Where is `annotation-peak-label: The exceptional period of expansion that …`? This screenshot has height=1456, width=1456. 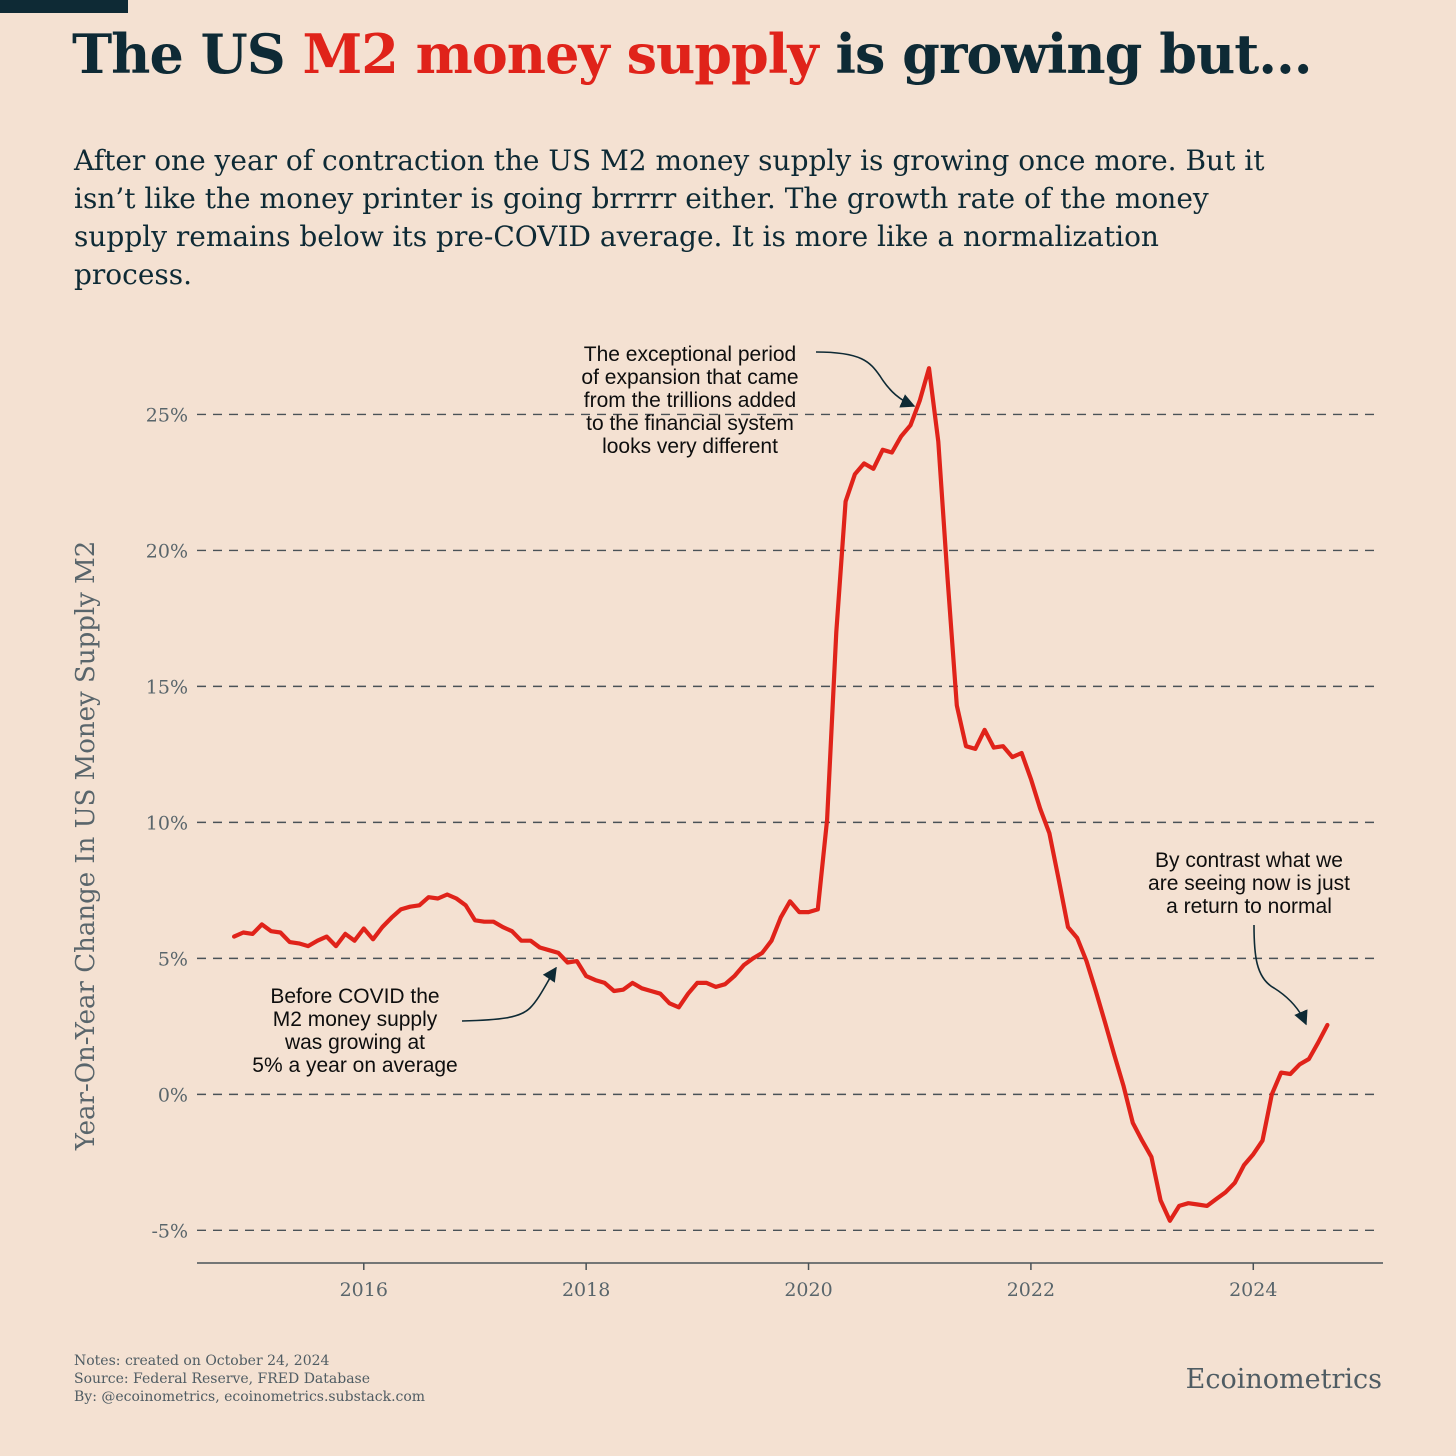
annotation-peak-label: The exceptional period of expansion that … is located at coordinates (689, 400).